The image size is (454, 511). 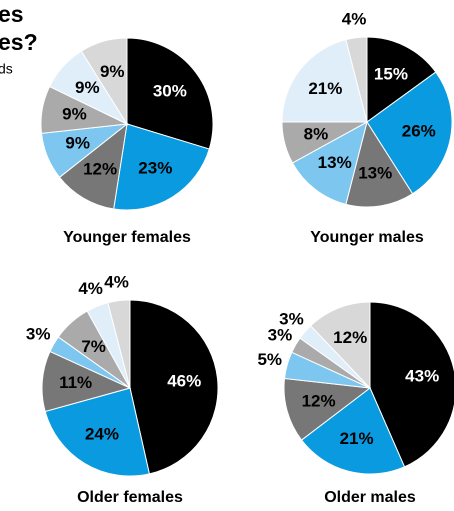 What do you see at coordinates (269, 359) in the screenshot?
I see `slice-label: 5%` at bounding box center [269, 359].